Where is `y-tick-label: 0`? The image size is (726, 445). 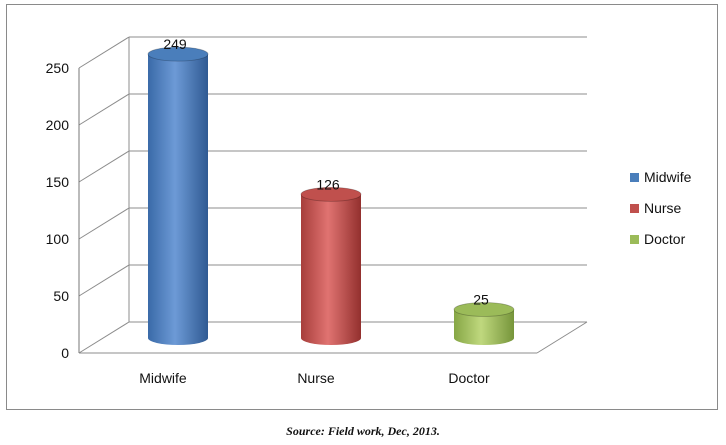 y-tick-label: 0 is located at coordinates (65, 353).